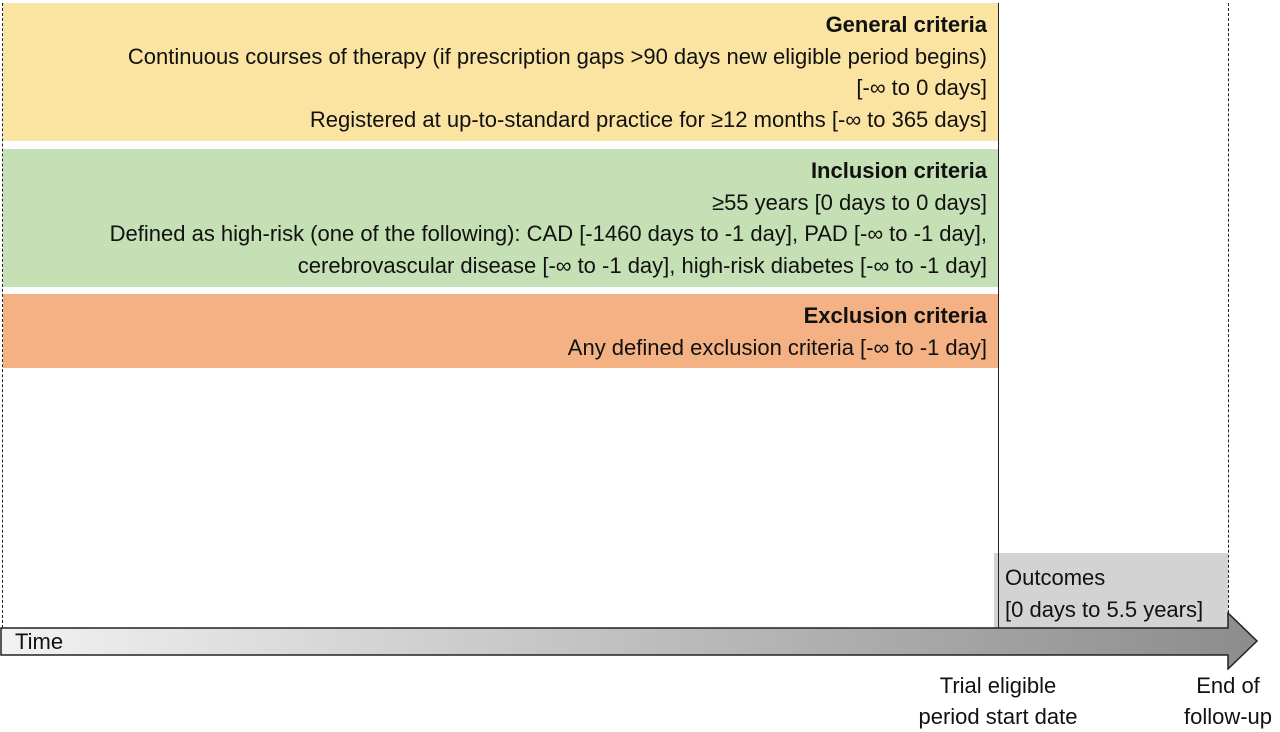 Image resolution: width=1280 pixels, height=732 pixels. Describe the element at coordinates (1228, 685) in the screenshot. I see `end-label-line-1: End of` at that location.